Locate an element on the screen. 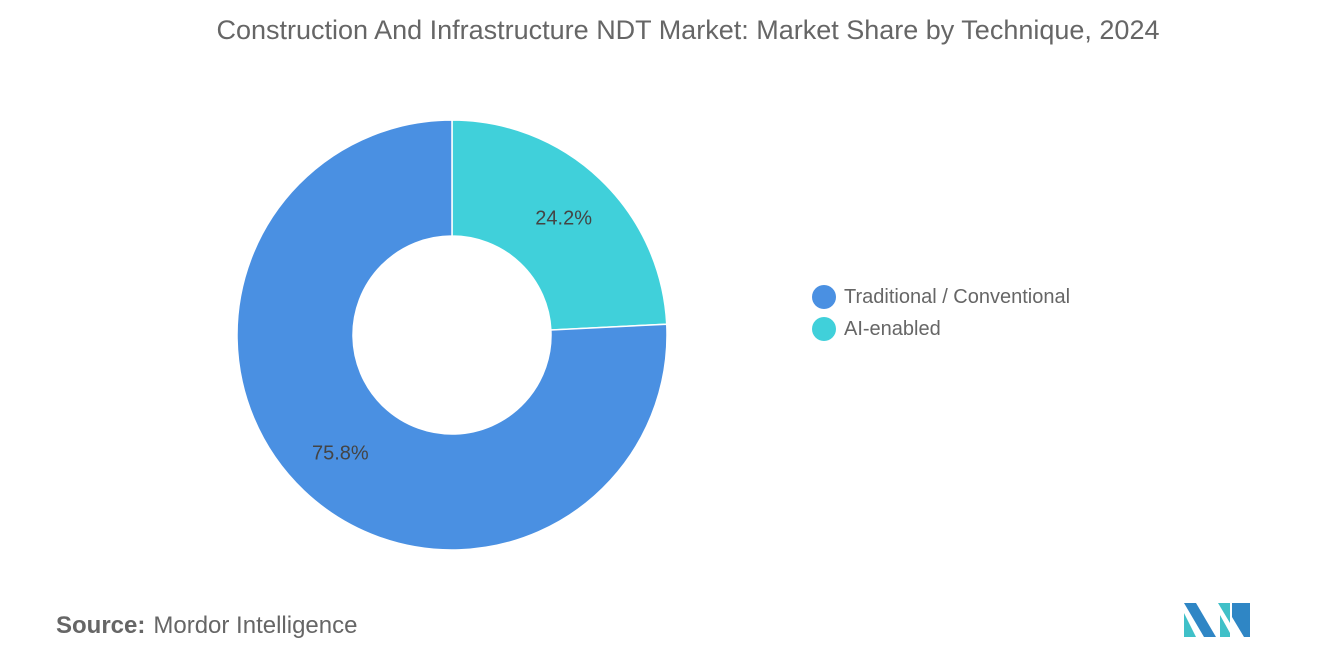 The height and width of the screenshot is (665, 1320). slice-ai-enabled is located at coordinates (559, 225).